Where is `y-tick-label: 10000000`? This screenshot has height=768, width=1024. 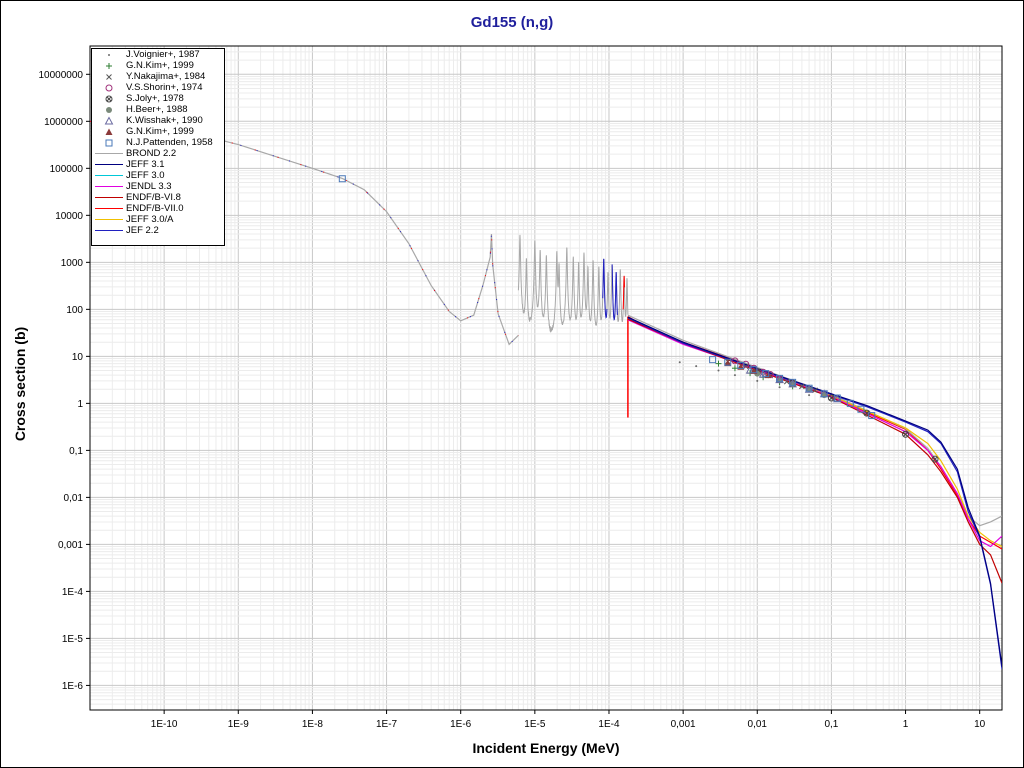
y-tick-label: 10000000 is located at coordinates (61, 75).